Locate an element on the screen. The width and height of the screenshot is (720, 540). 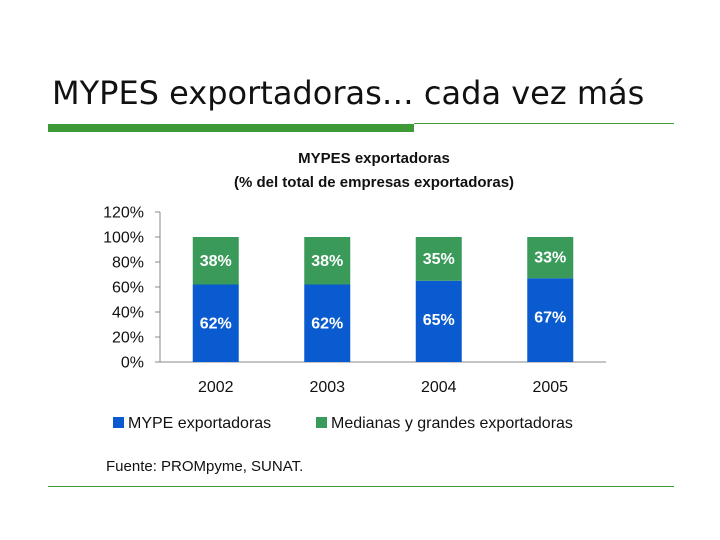
y-tick-label: 40% is located at coordinates (128, 313).